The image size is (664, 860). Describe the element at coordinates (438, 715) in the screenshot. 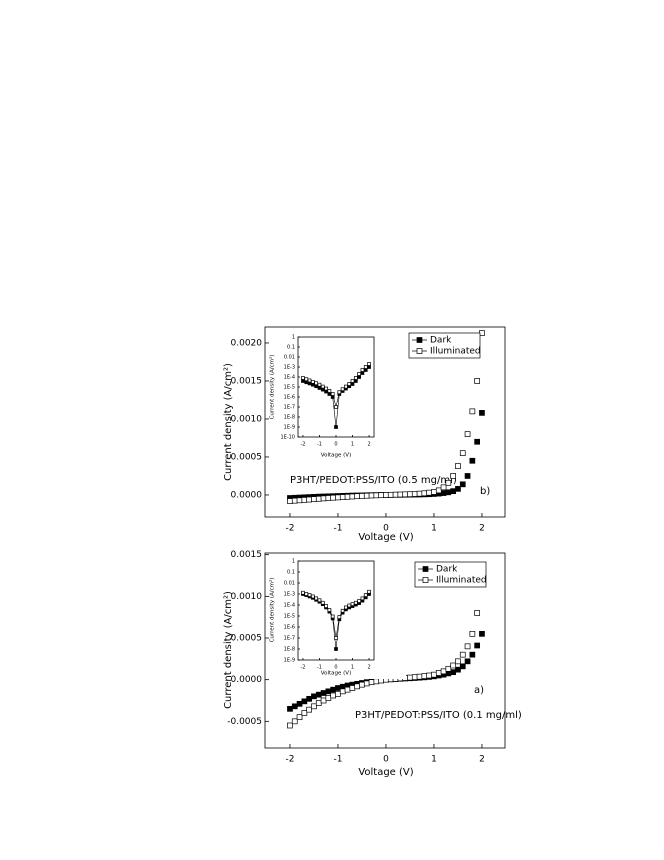

I see `annotation: P3HT/PEDOT:PSS/ITO (0.1 mg/ml)` at that location.